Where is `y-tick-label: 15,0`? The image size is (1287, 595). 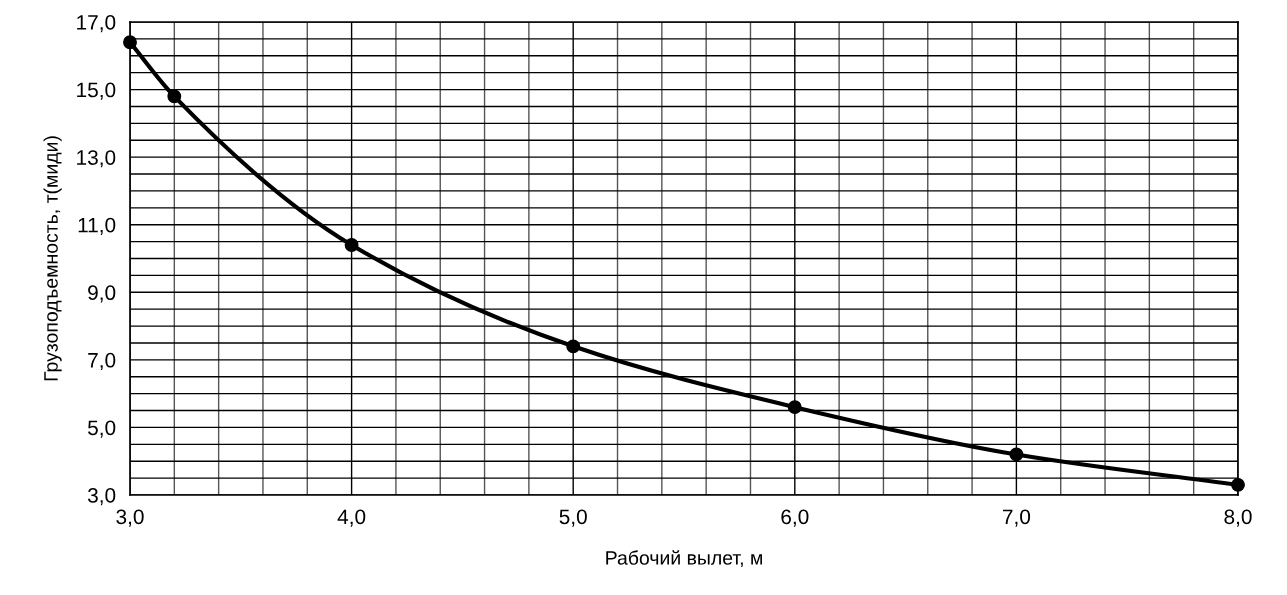
y-tick-label: 15,0 is located at coordinates (96, 91).